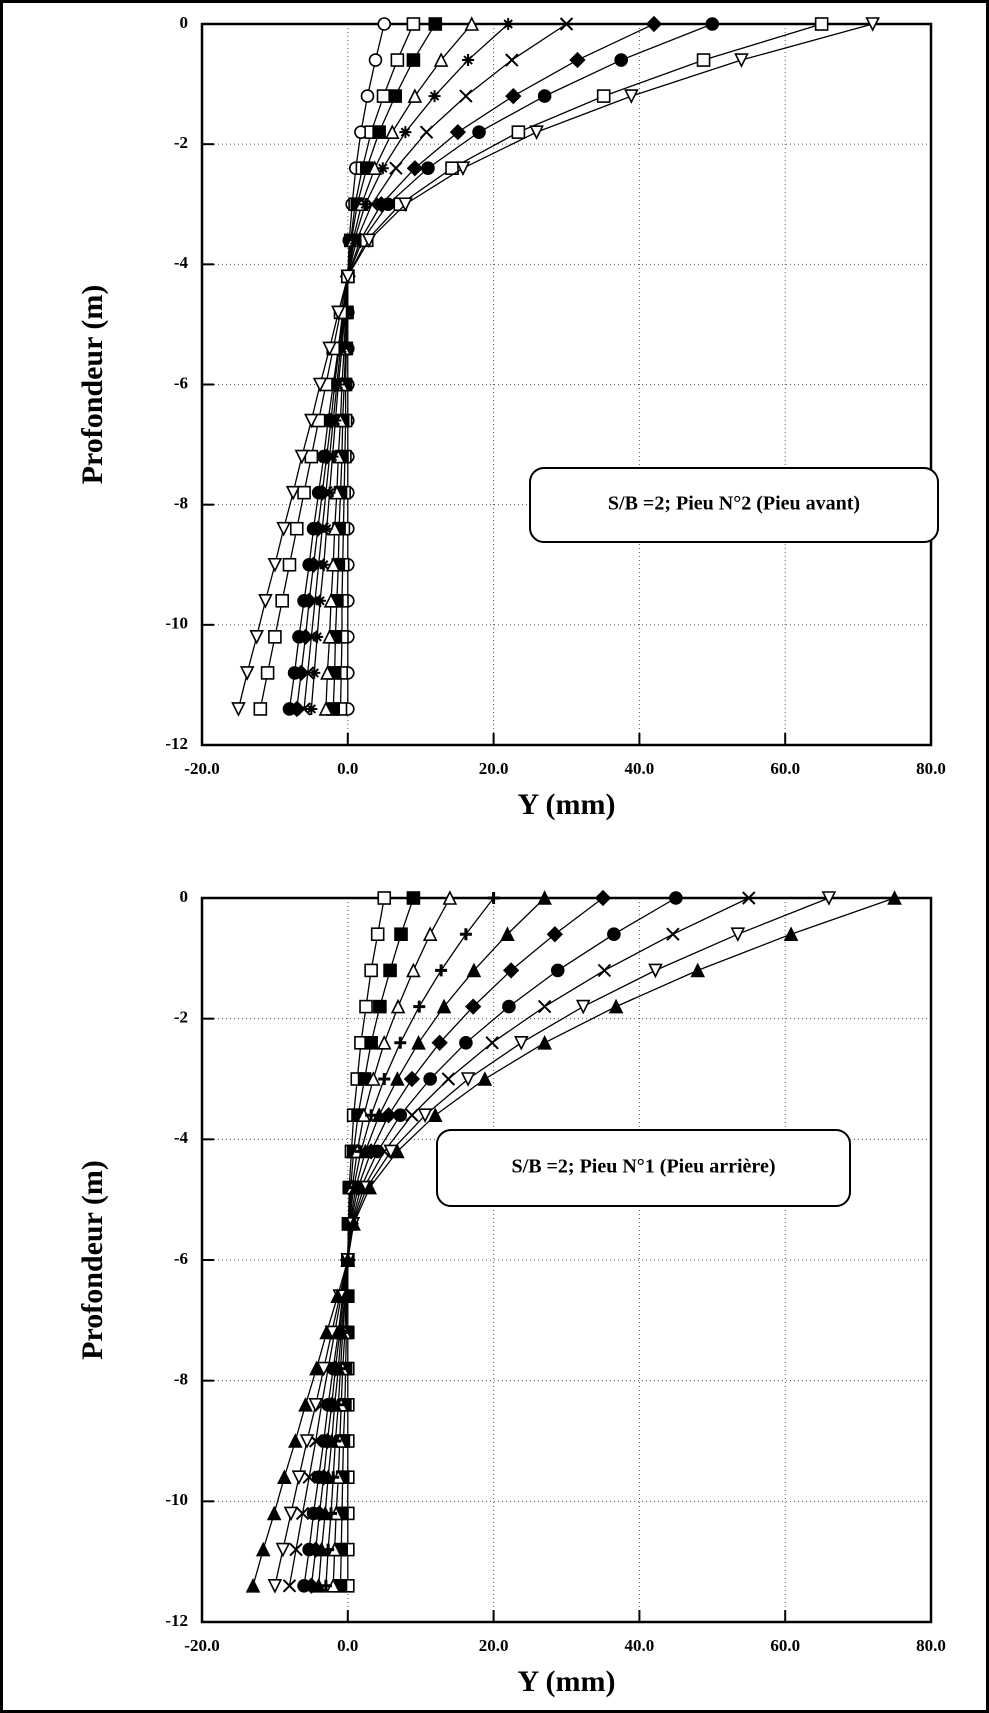 This screenshot has width=989, height=1713. What do you see at coordinates (347, 1645) in the screenshot?
I see `x-tick-label: 0.0` at bounding box center [347, 1645].